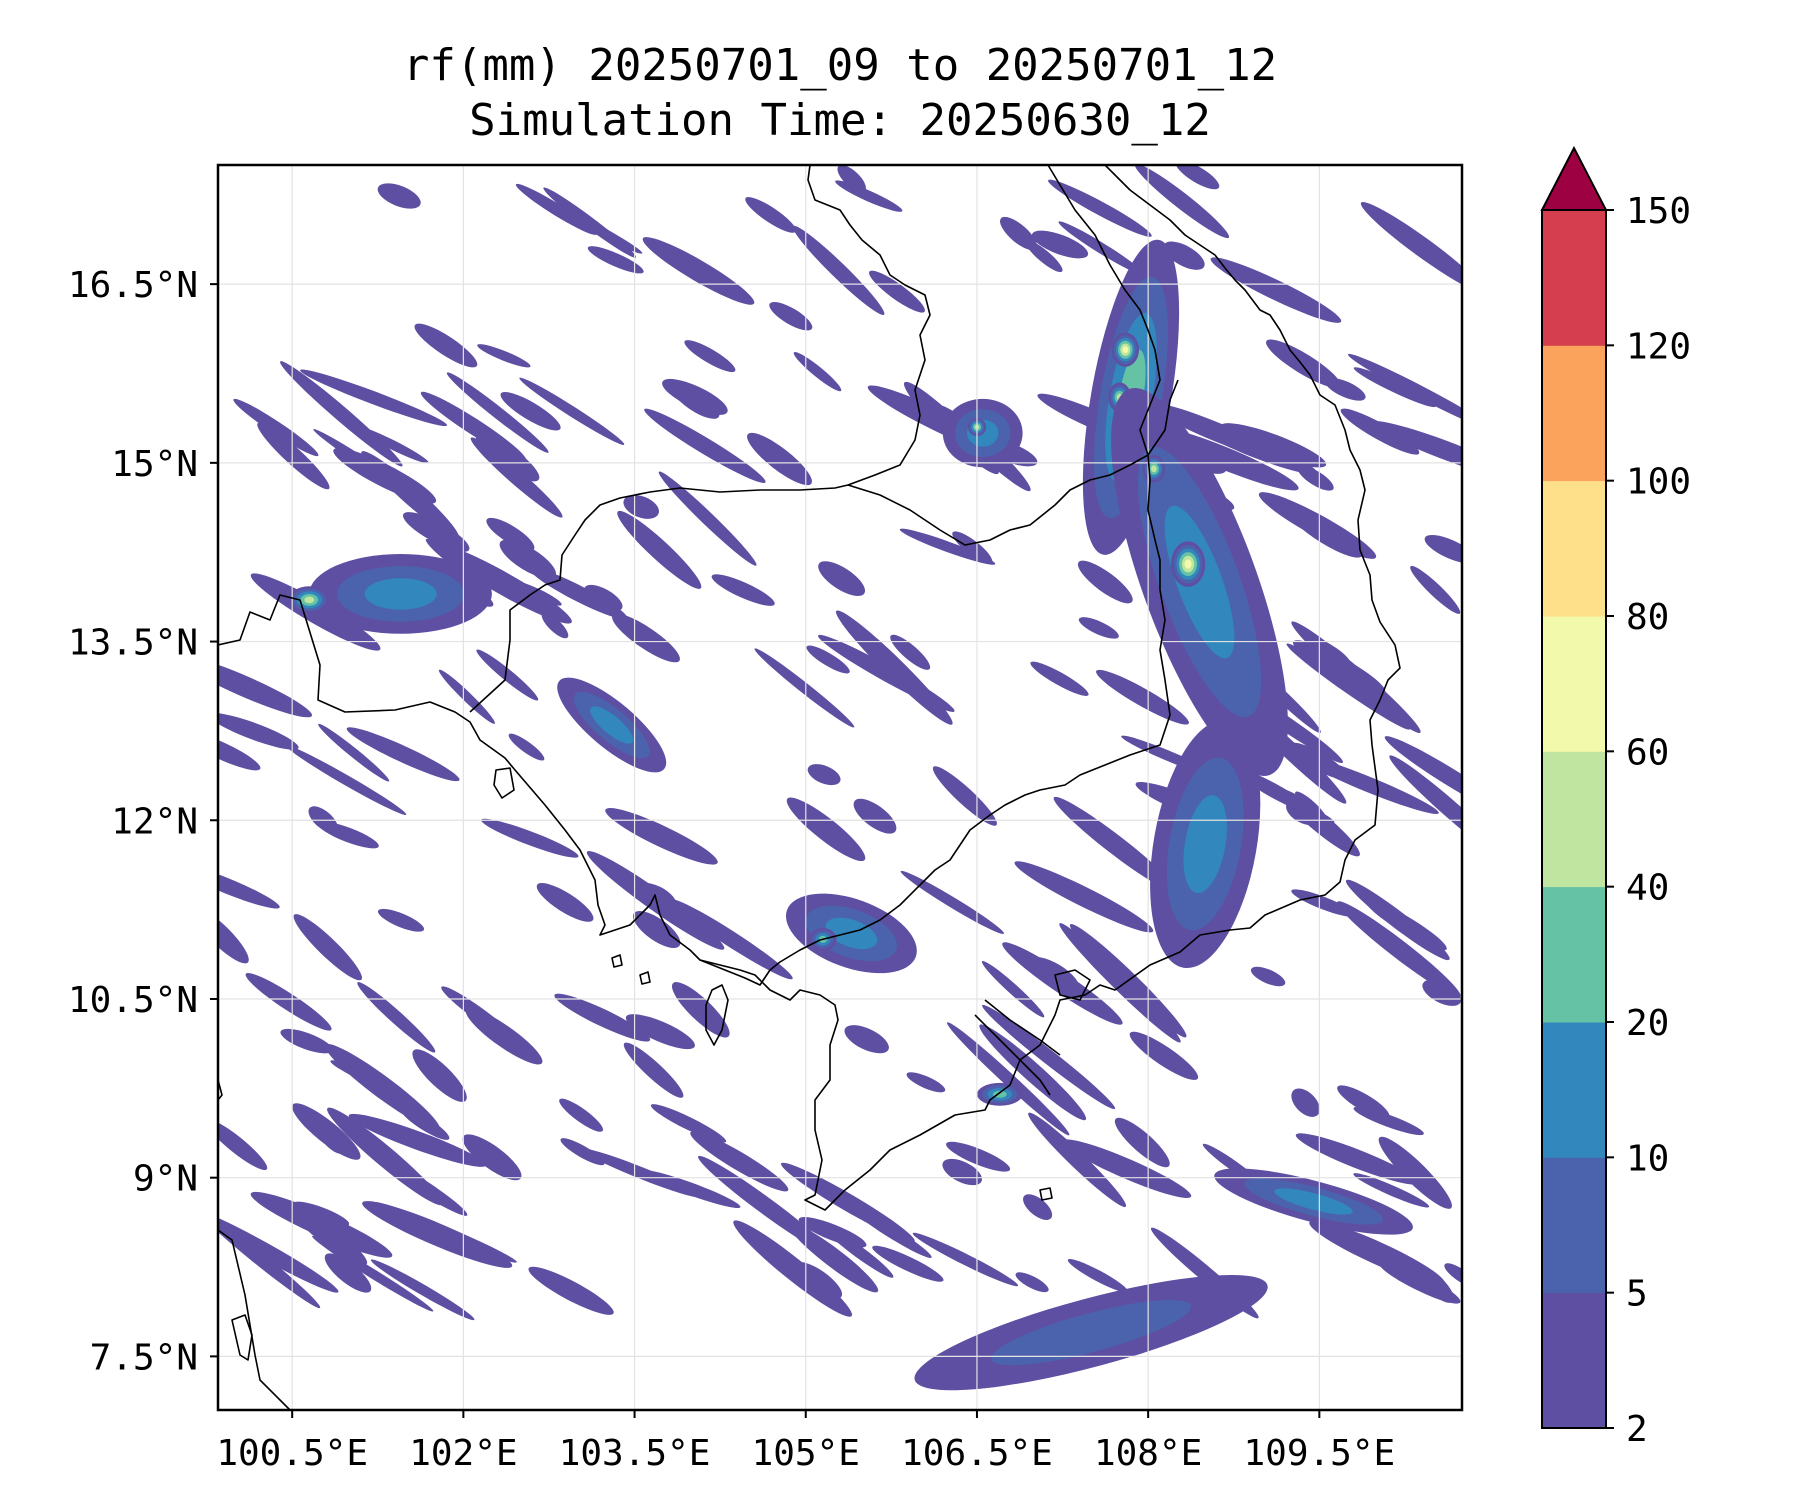  What do you see at coordinates (1104, 310) in the screenshot?
I see `border-laos-vietnam` at bounding box center [1104, 310].